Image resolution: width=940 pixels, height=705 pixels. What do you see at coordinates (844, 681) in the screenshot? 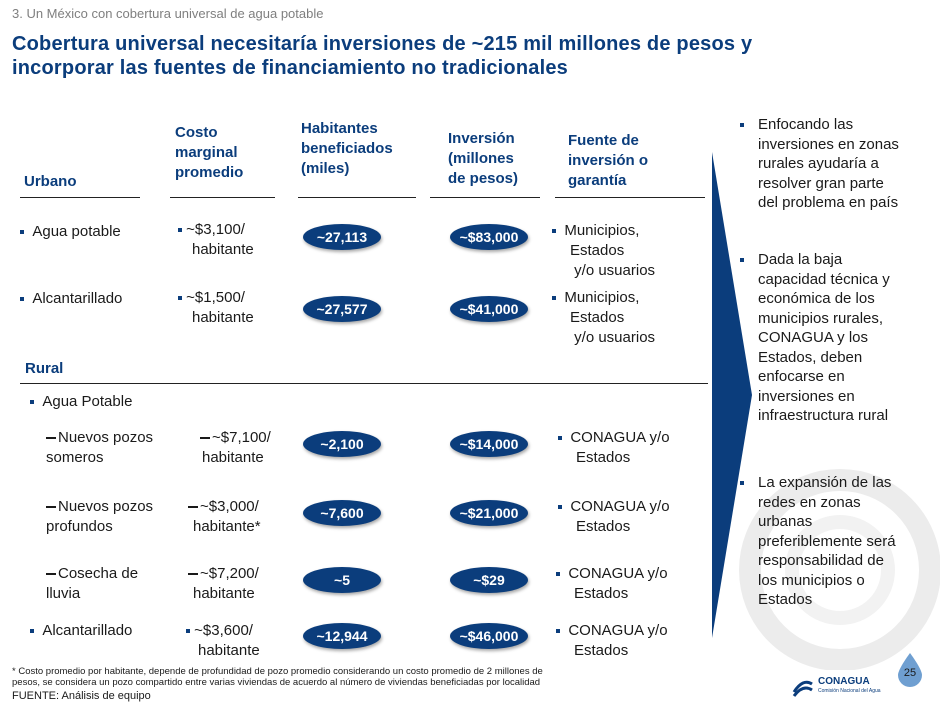
I see `conagua-logo-text: CONAGUA` at bounding box center [844, 681].